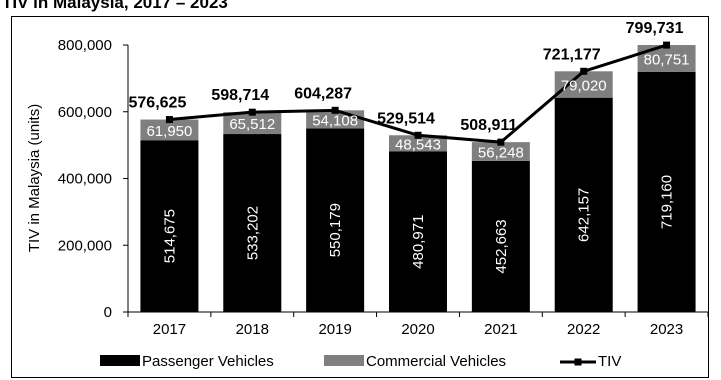  What do you see at coordinates (334, 329) in the screenshot?
I see `x-tick-label: 2019` at bounding box center [334, 329].